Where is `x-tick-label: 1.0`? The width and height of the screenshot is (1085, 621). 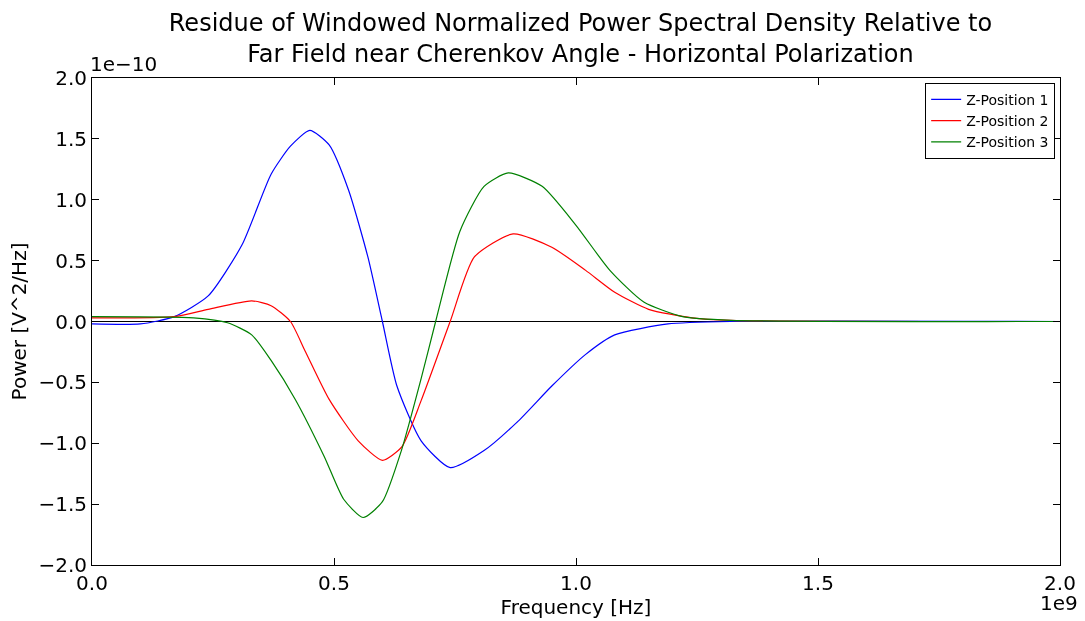
x-tick-label: 1.0 is located at coordinates (576, 583).